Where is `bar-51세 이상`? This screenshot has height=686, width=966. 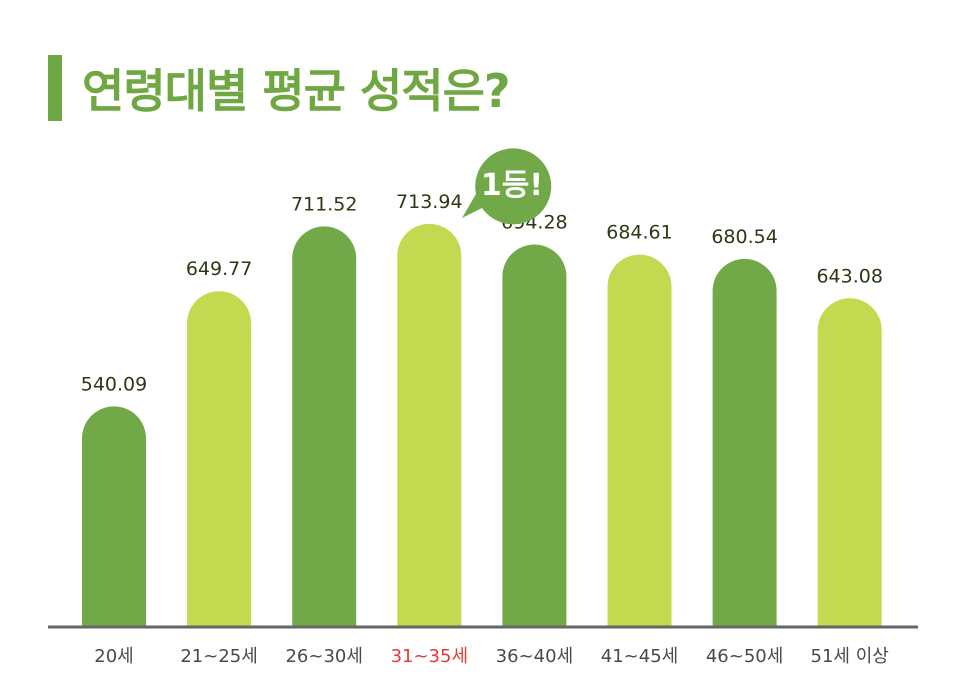 bar-51세 이상 is located at coordinates (849, 462).